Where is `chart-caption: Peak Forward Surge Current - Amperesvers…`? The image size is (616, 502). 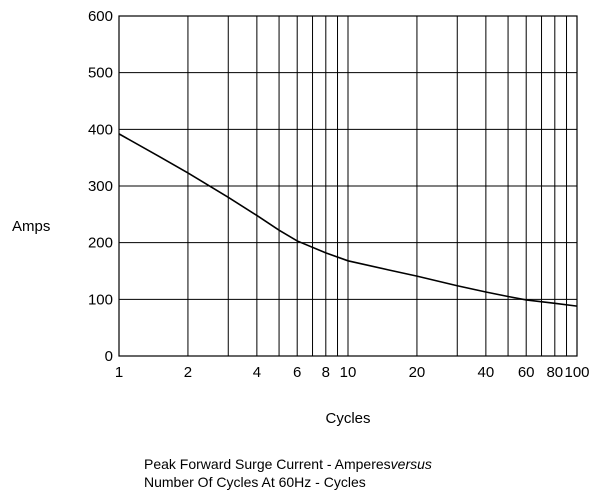
chart-caption: Peak Forward Surge Current - Amperesvers… is located at coordinates (288, 473).